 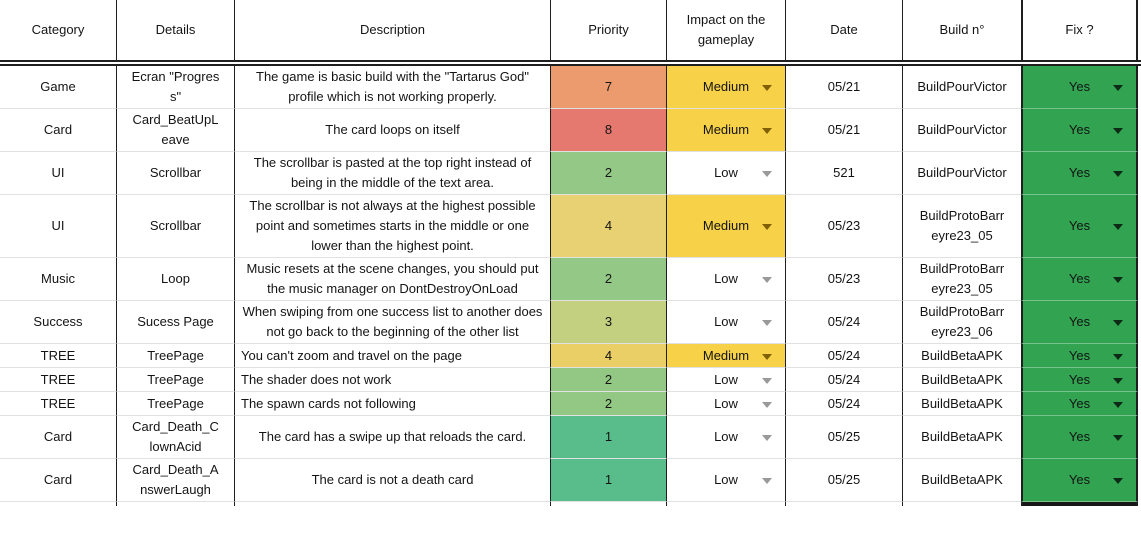 What do you see at coordinates (176, 437) in the screenshot?
I see `details-cell: Card_Death_ClownAcid` at bounding box center [176, 437].